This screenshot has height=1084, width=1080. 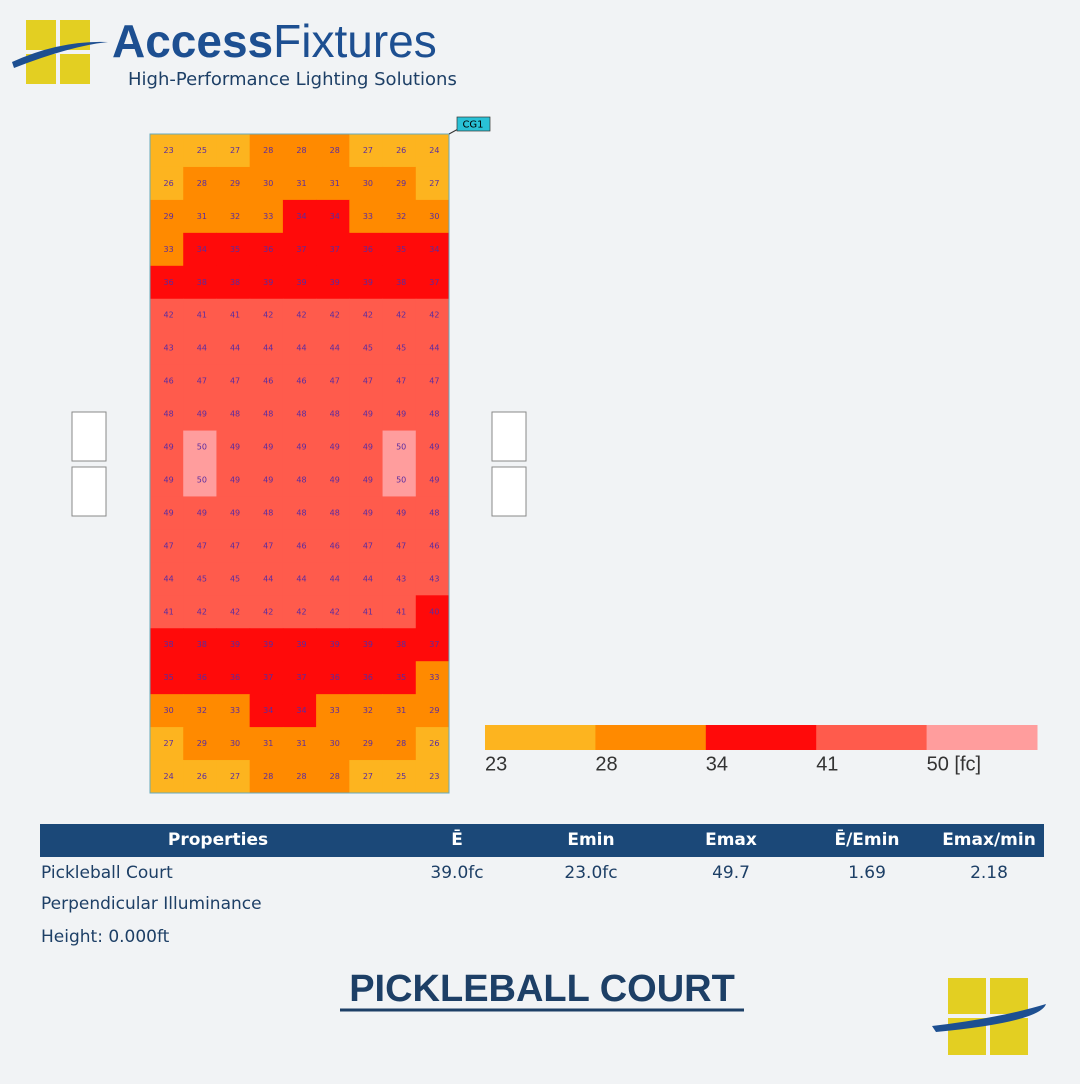 What do you see at coordinates (169, 183) in the screenshot?
I see `cell-value: 26` at bounding box center [169, 183].